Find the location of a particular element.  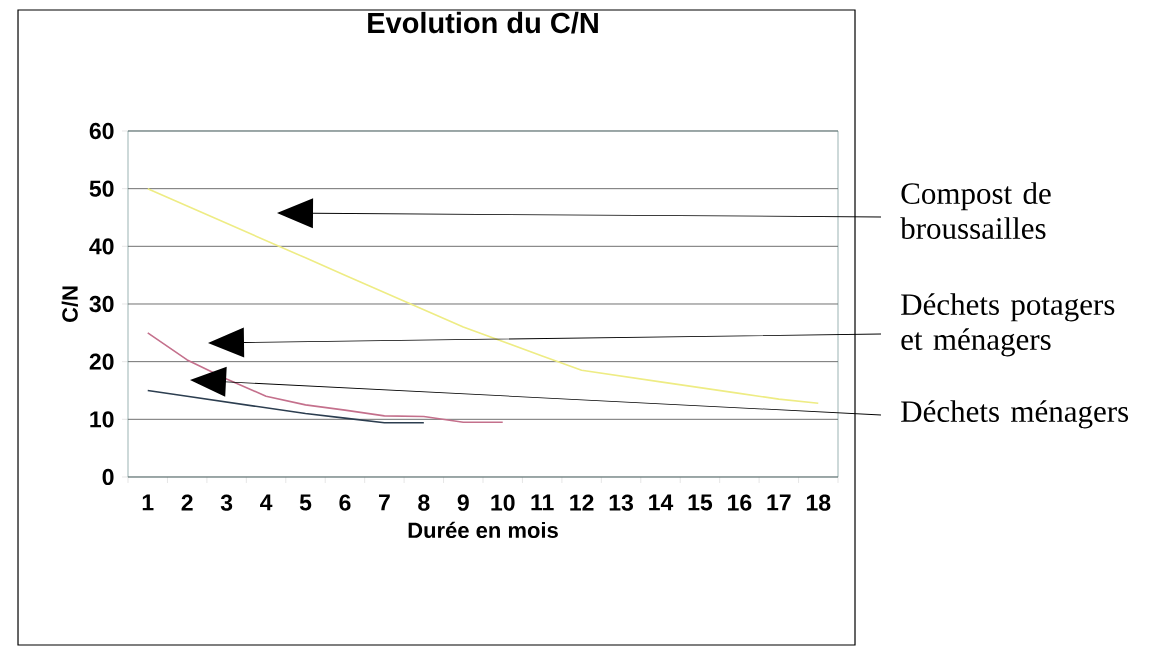

x-tick-label: 11 is located at coordinates (542, 502).